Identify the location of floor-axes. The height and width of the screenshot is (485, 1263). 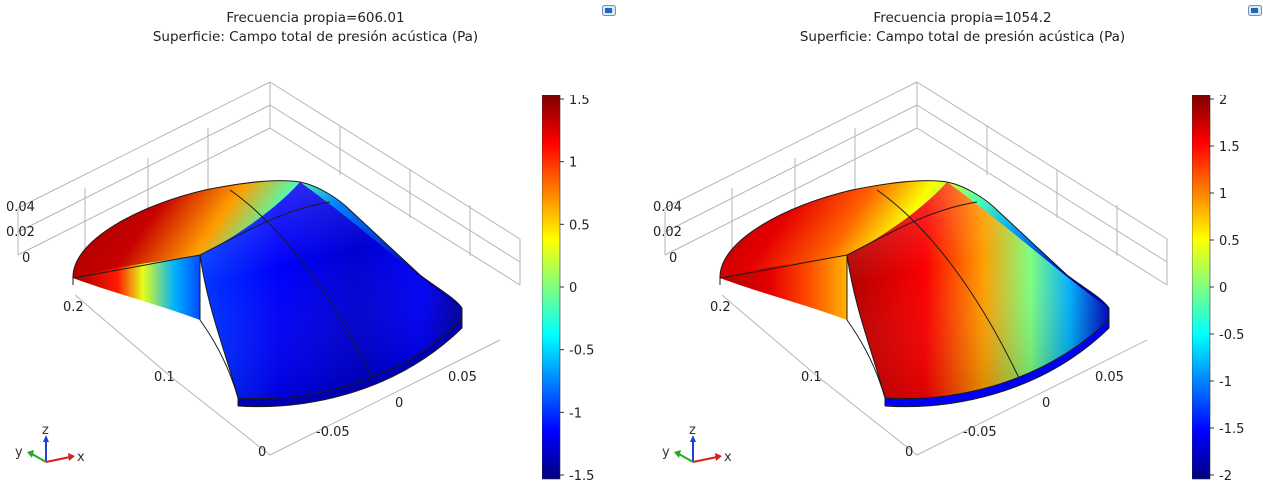
(287, 375).